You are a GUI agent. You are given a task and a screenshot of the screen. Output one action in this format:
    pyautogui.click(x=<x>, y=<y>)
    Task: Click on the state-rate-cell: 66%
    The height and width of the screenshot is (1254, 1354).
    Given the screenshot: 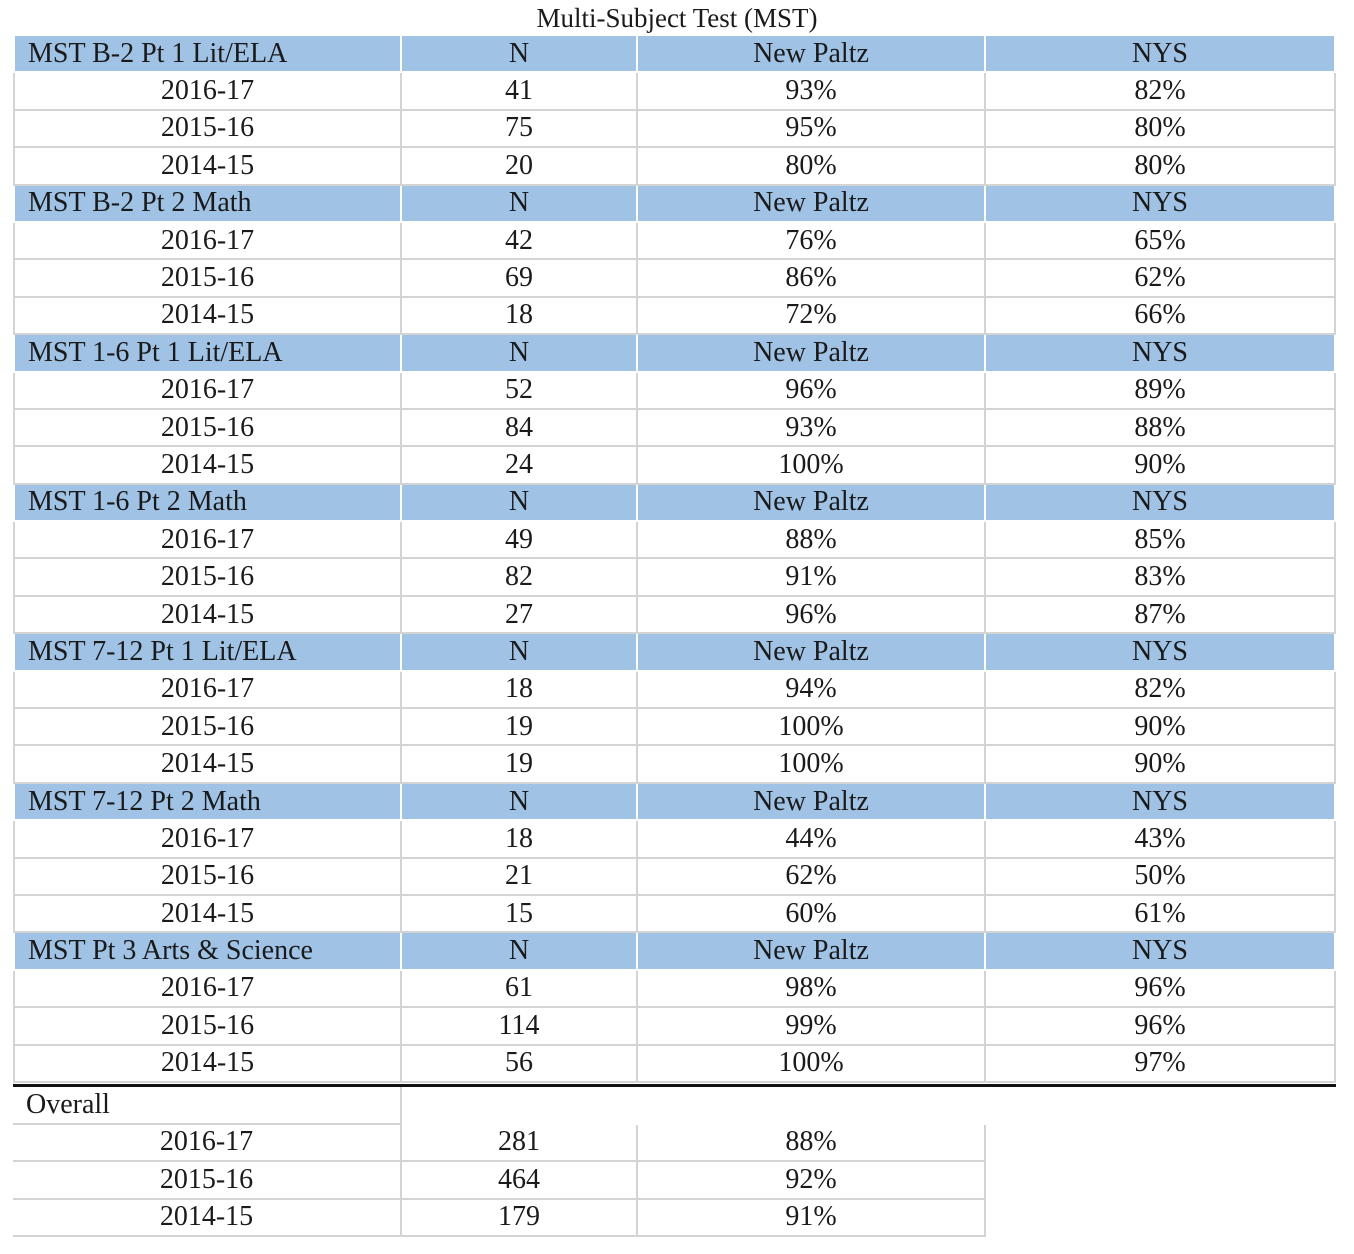 What is the action you would take?
    pyautogui.click(x=1161, y=316)
    